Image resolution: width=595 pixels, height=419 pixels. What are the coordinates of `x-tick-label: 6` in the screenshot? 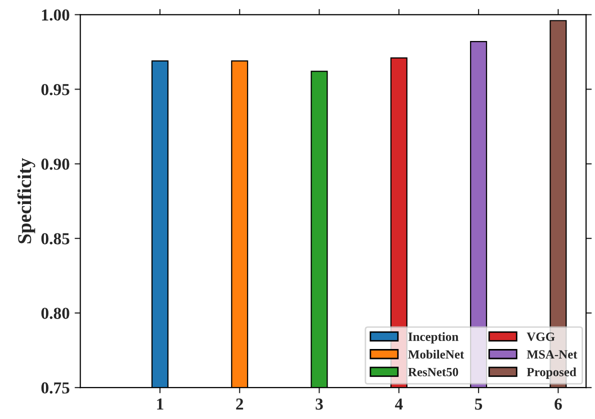 It's located at (558, 404).